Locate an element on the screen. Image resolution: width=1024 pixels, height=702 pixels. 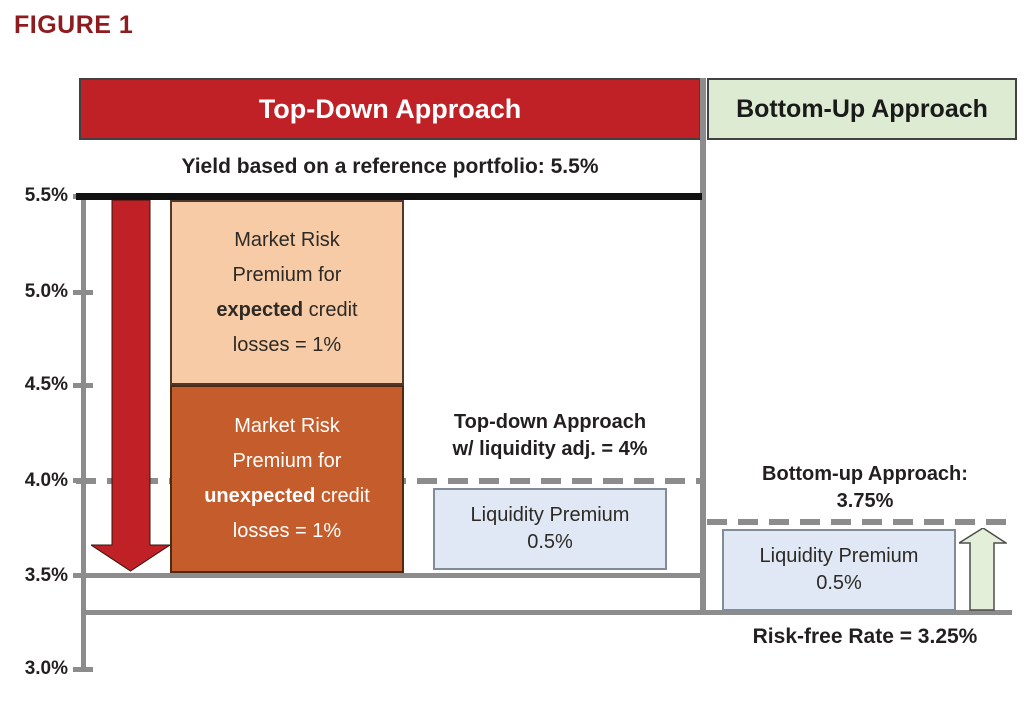
red-down-arrow-icon is located at coordinates (130, 386).